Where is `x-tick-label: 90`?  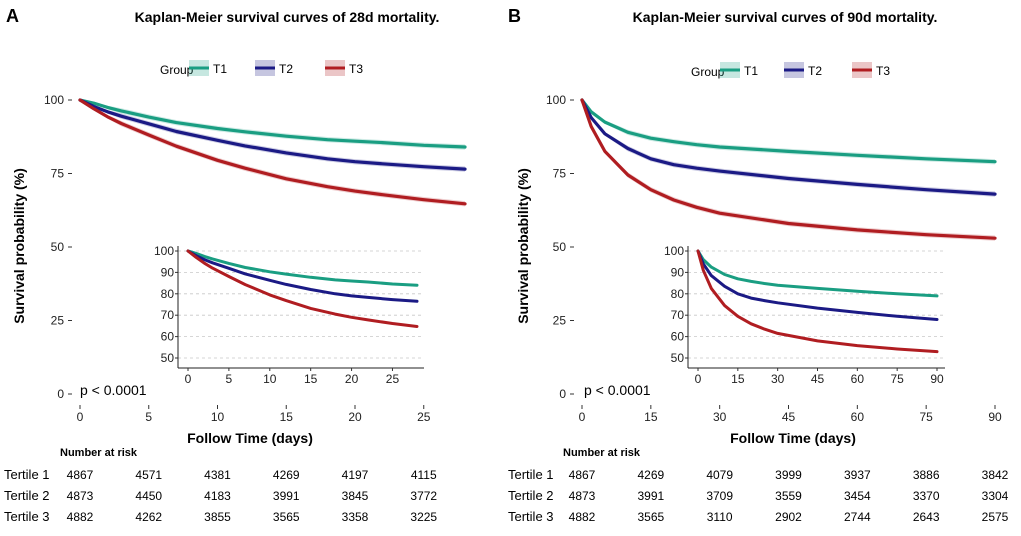
x-tick-label: 90 is located at coordinates (995, 417).